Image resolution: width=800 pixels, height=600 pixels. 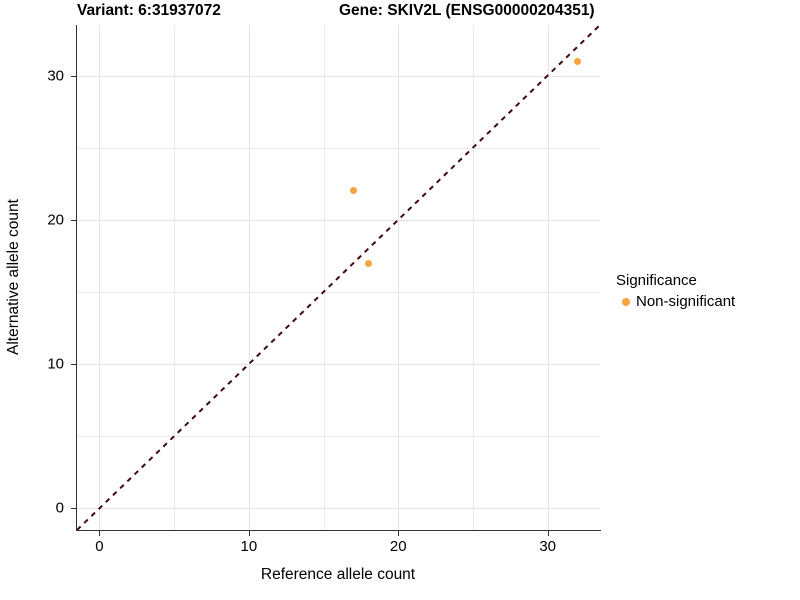 I want to click on legend: Significance Non-significant, so click(x=675, y=291).